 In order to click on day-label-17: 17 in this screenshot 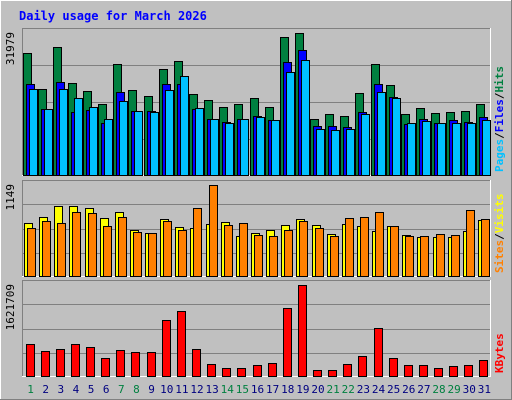, I will do `click(272, 389)`.